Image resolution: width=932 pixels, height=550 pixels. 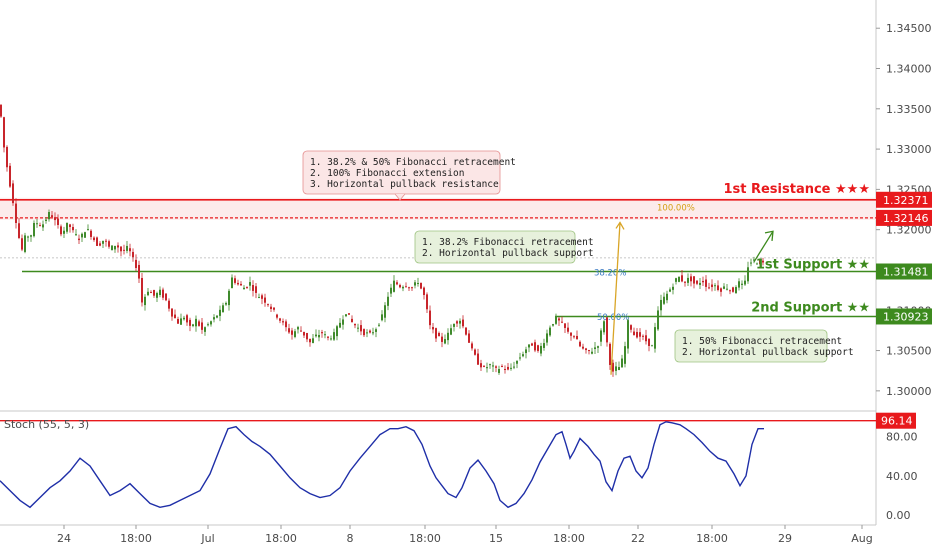 I want to click on projection-arrow-head, so click(x=620, y=225).